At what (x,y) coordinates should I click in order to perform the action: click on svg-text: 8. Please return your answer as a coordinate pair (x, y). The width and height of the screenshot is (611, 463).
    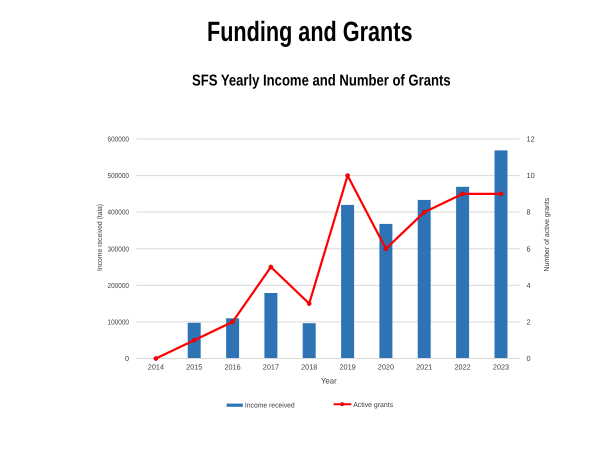
    Looking at the image, I should click on (529, 212).